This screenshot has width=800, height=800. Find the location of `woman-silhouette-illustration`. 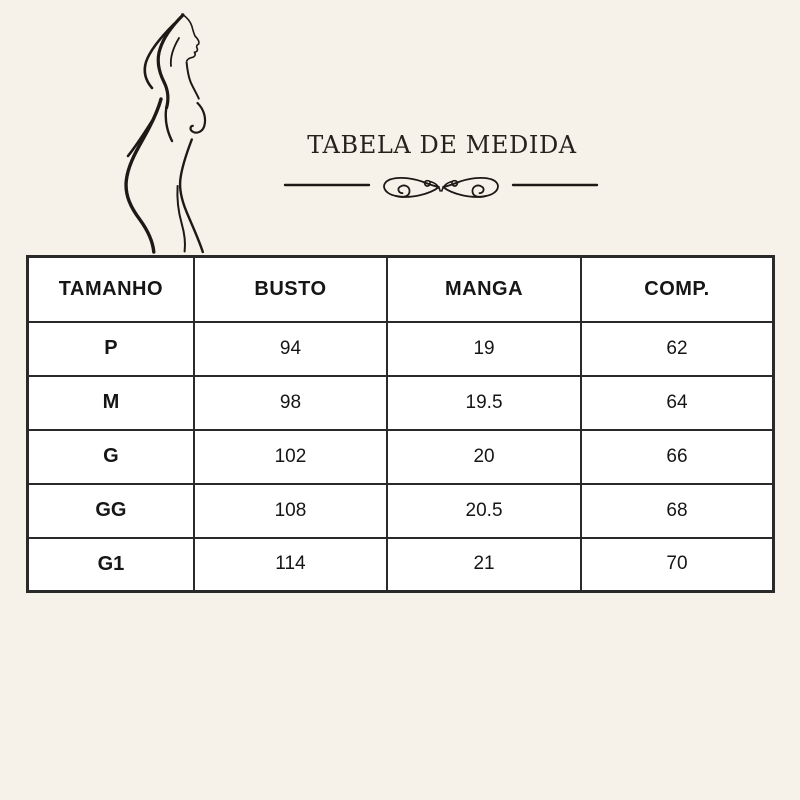

woman-silhouette-illustration is located at coordinates (165, 133).